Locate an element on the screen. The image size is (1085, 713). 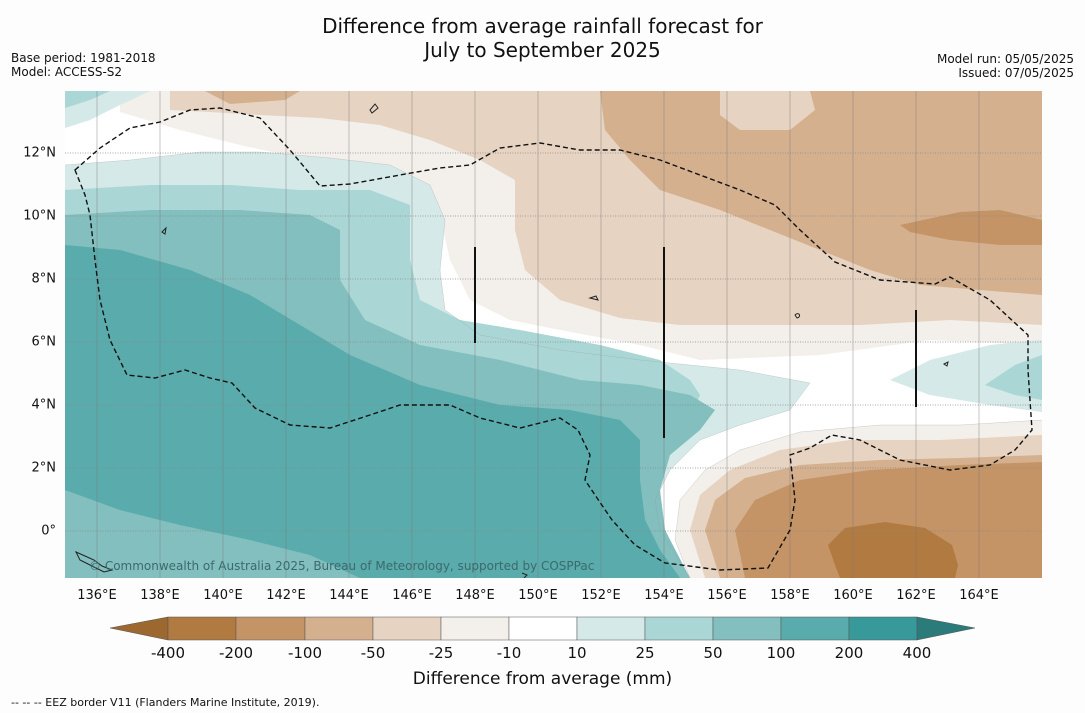
lon-label: 138°E is located at coordinates (160, 595).